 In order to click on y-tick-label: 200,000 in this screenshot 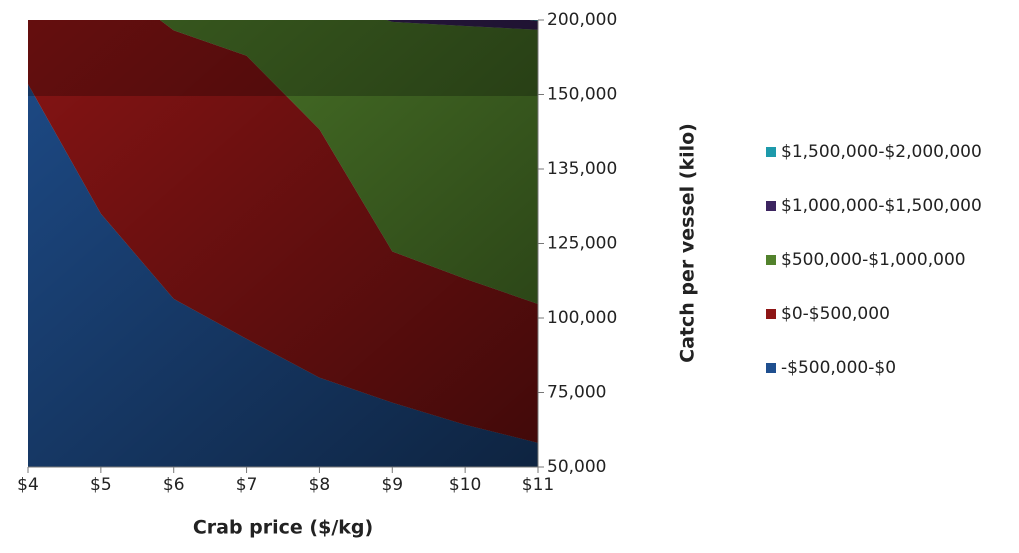, I will do `click(582, 20)`.